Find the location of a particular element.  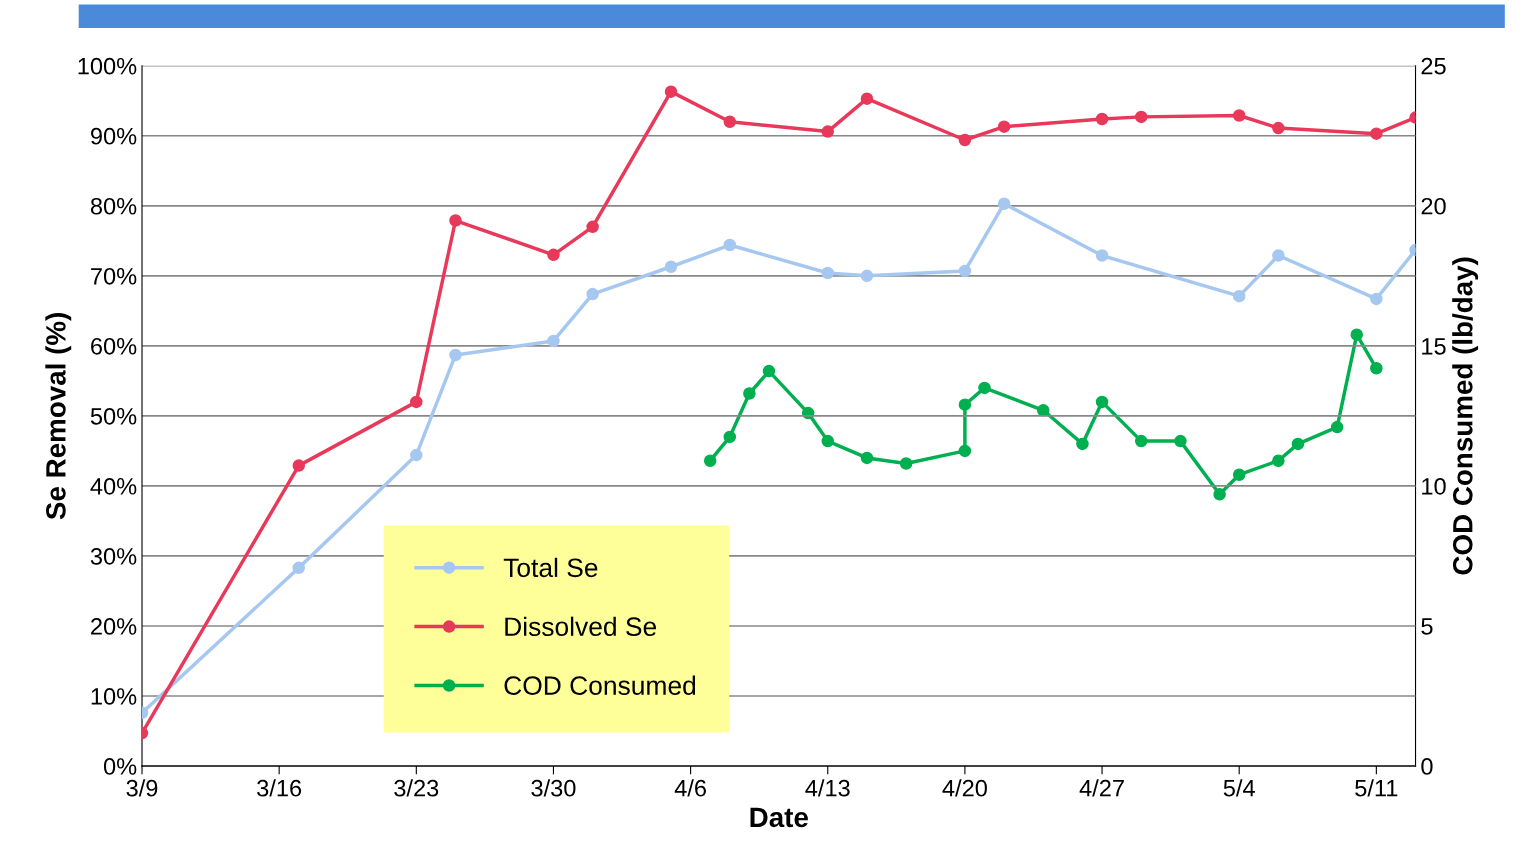

x-tick-label: 5/11 is located at coordinates (1376, 788).